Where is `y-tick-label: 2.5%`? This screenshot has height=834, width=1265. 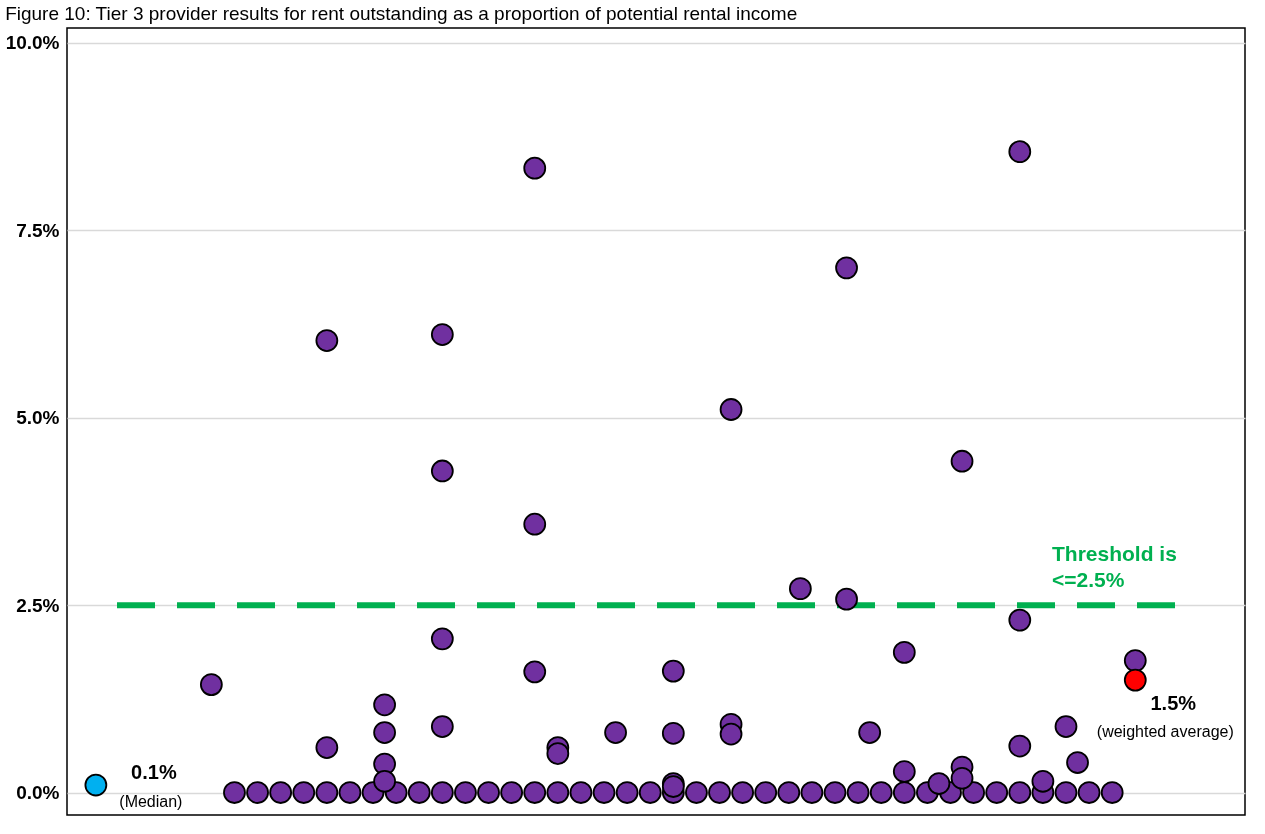 y-tick-label: 2.5% is located at coordinates (38, 605).